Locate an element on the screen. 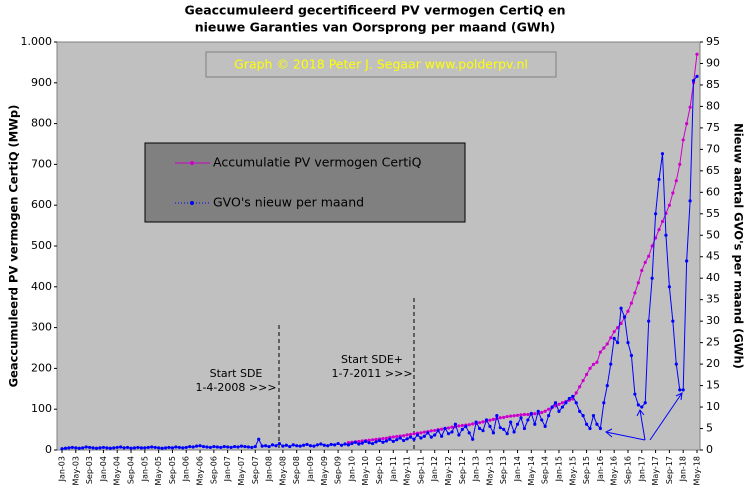 Image resolution: width=751 pixels, height=499 pixels. x-tick-label: Sep-06 is located at coordinates (213, 470).